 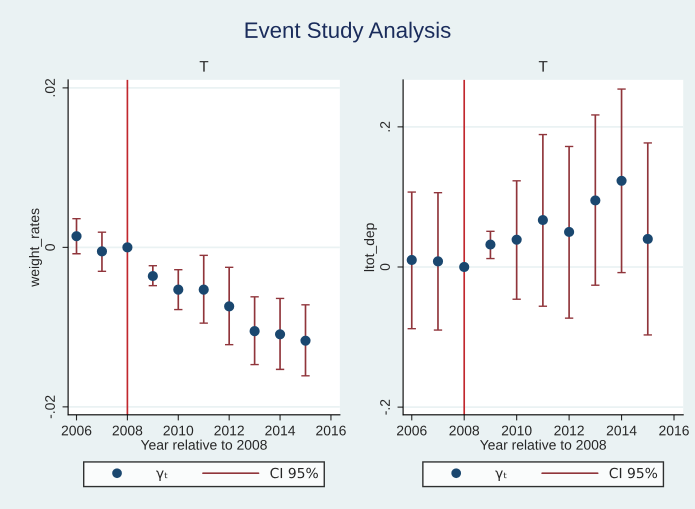 What do you see at coordinates (50, 407) in the screenshot?
I see `y-tick-label: -.02` at bounding box center [50, 407].